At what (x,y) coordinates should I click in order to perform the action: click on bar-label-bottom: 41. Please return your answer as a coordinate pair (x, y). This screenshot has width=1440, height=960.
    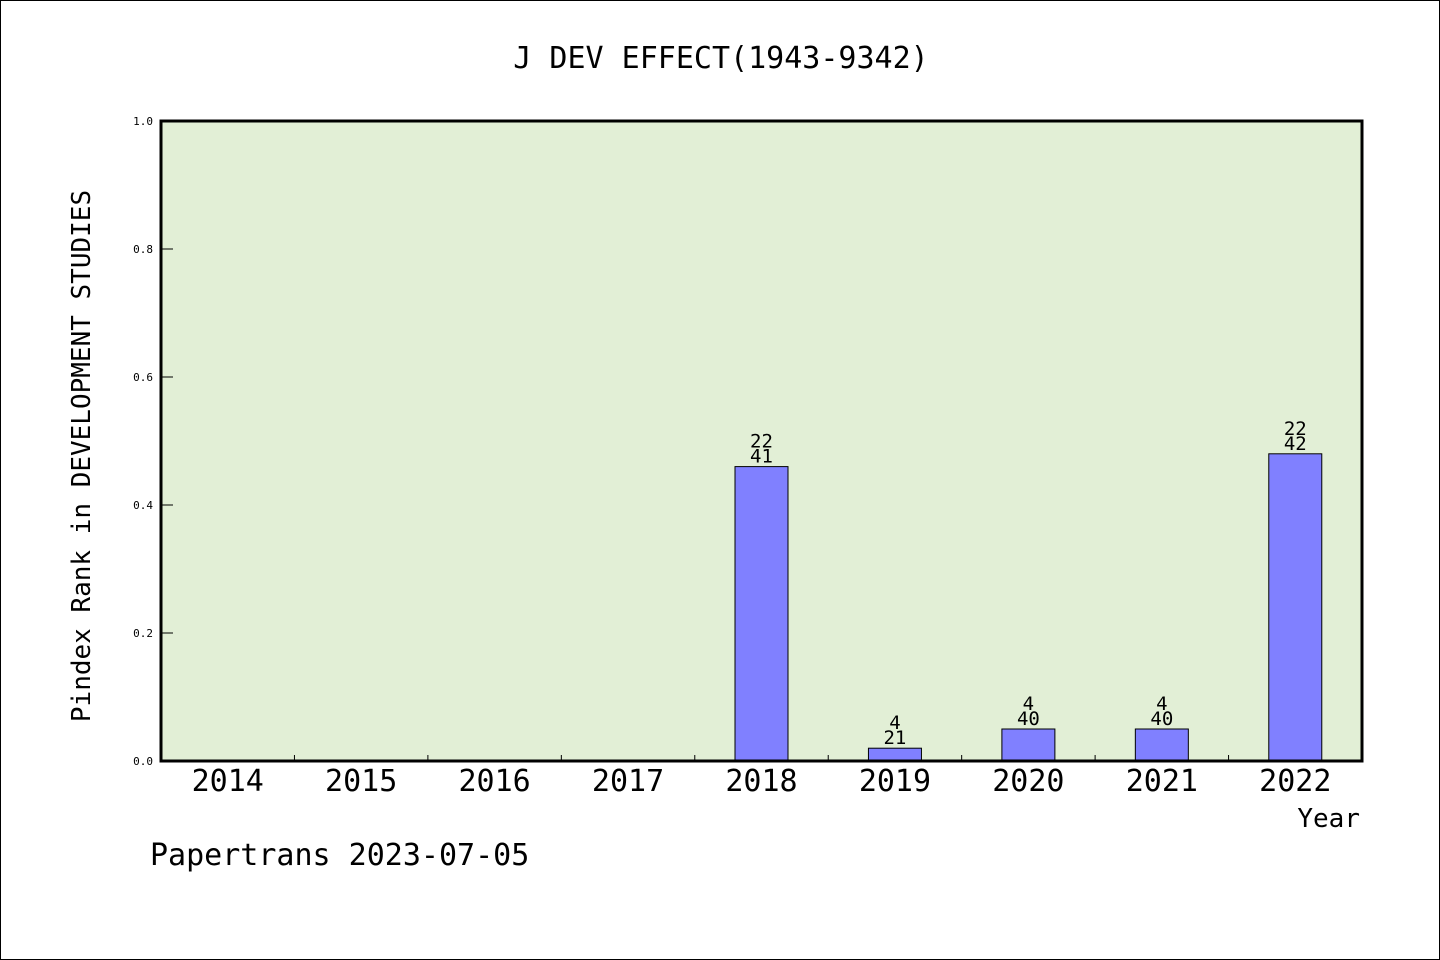
    Looking at the image, I should click on (761, 457).